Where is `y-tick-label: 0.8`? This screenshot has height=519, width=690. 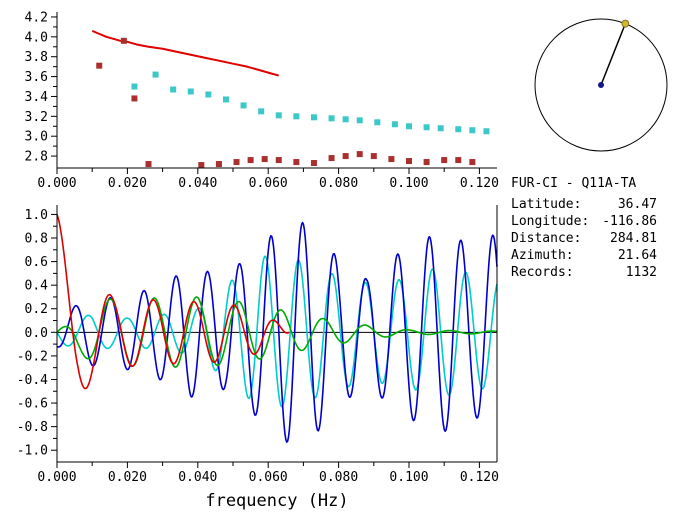 y-tick-label: 0.8 is located at coordinates (36, 239).